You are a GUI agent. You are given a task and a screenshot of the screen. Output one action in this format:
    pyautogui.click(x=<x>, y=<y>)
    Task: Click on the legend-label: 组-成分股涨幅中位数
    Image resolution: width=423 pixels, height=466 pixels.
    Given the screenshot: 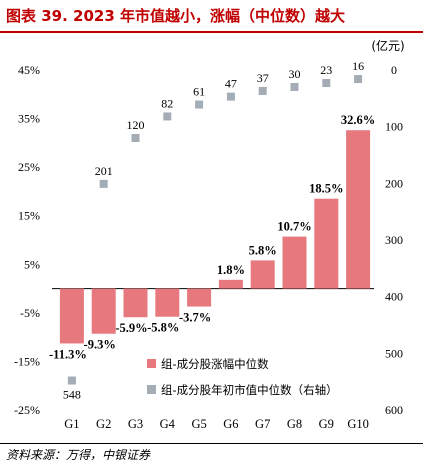 What is the action you would take?
    pyautogui.click(x=215, y=364)
    